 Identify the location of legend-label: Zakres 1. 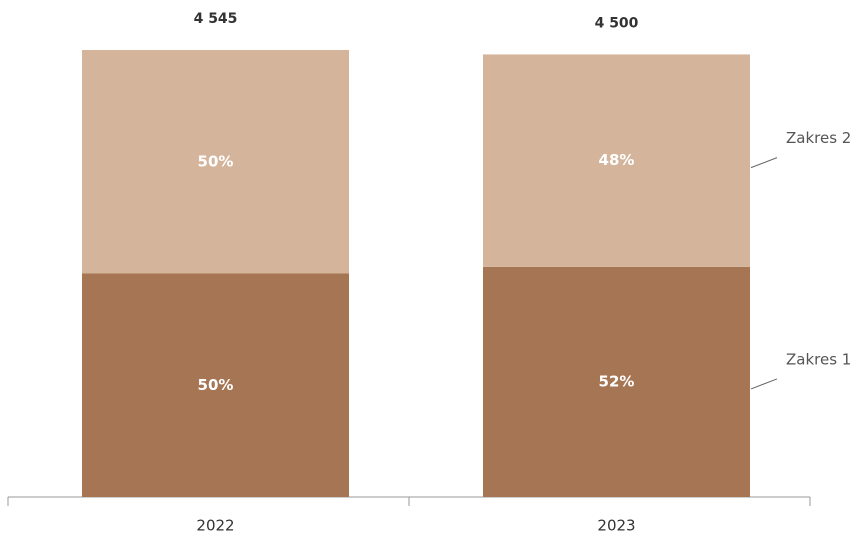
(818, 359).